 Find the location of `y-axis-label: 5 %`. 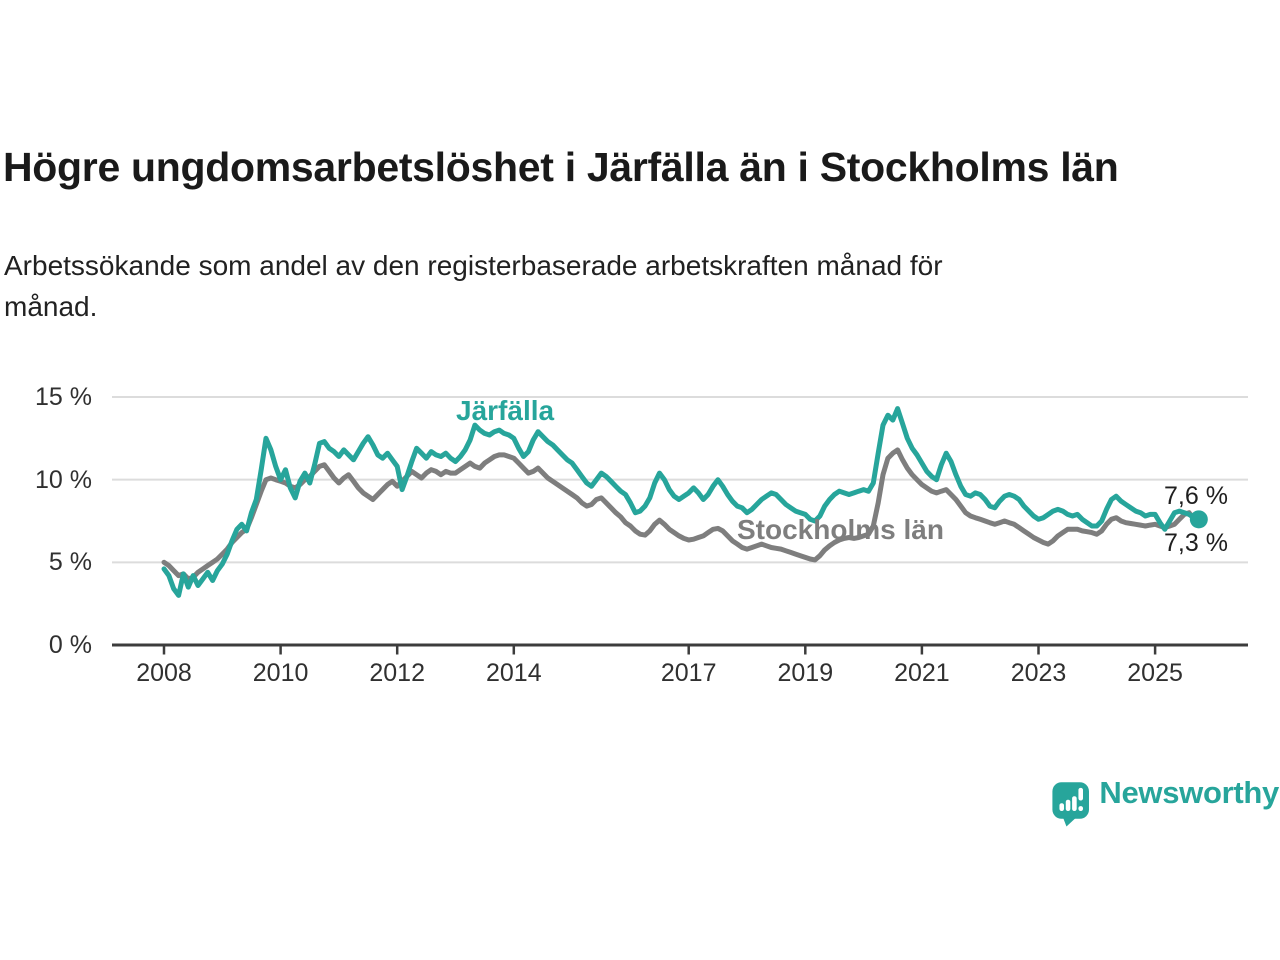

y-axis-label: 5 % is located at coordinates (70, 562).